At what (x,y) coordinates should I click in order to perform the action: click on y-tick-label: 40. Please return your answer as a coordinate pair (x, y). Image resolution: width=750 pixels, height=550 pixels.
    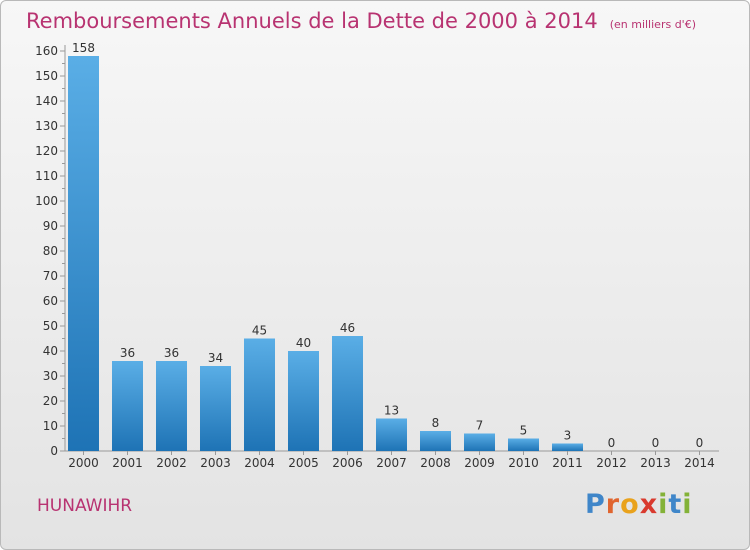
    Looking at the image, I should click on (50, 351).